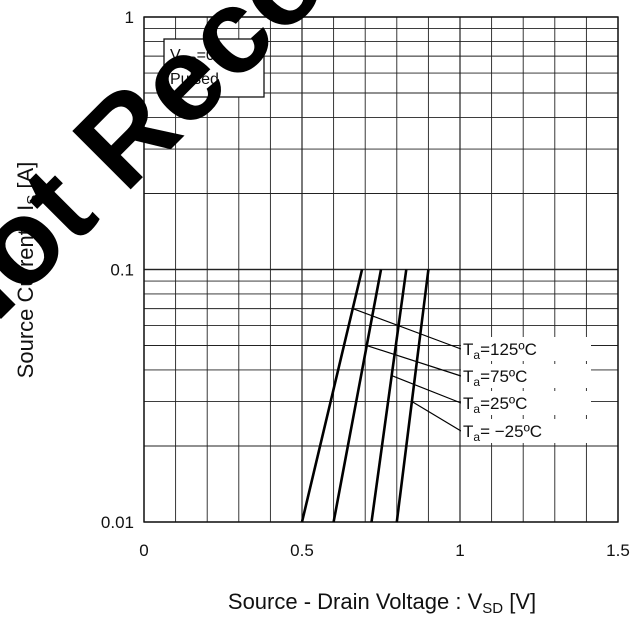  What do you see at coordinates (495, 378) in the screenshot?
I see `series-label: Ta=75ºC` at bounding box center [495, 378].